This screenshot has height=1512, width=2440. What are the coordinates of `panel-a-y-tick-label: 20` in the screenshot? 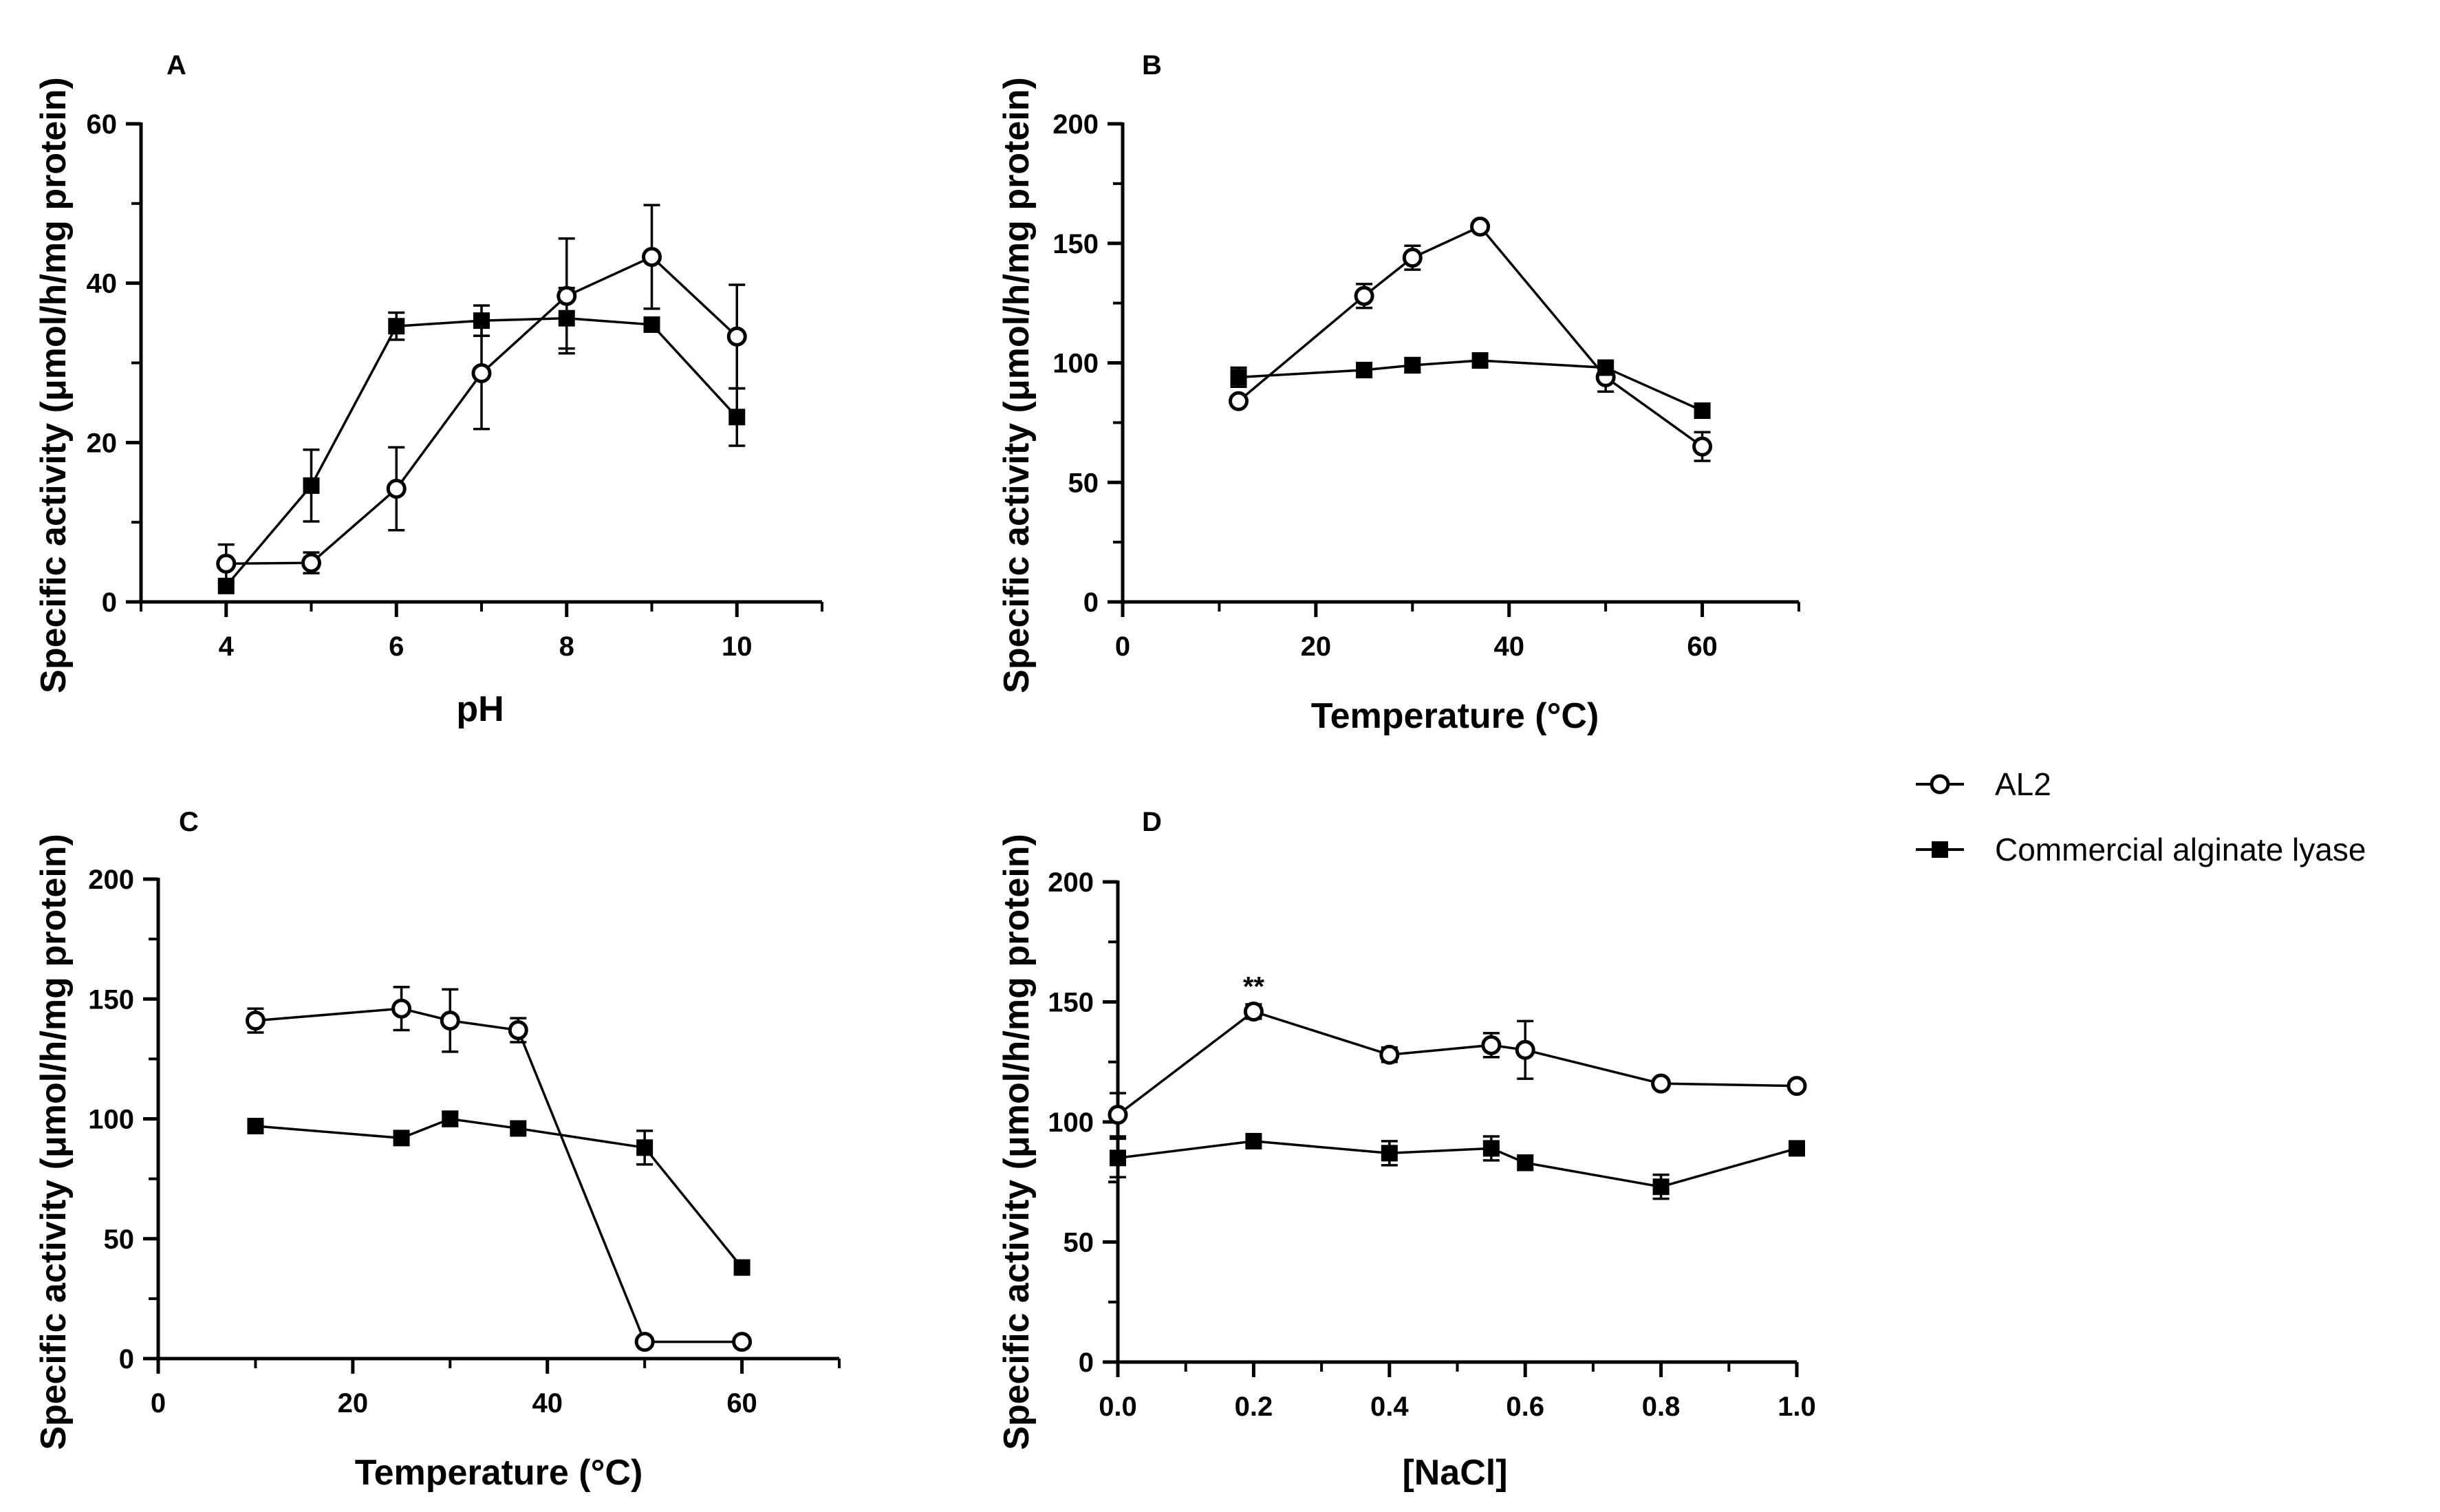 It's located at (102, 443).